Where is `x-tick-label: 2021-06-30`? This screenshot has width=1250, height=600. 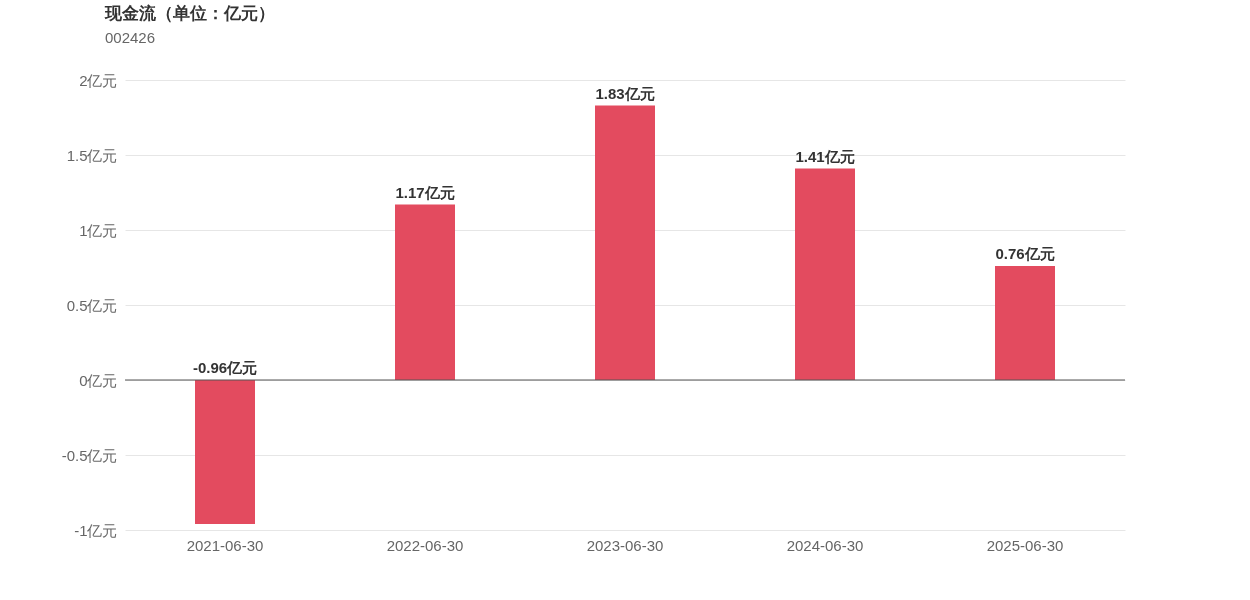
x-tick-label: 2021-06-30 is located at coordinates (225, 545).